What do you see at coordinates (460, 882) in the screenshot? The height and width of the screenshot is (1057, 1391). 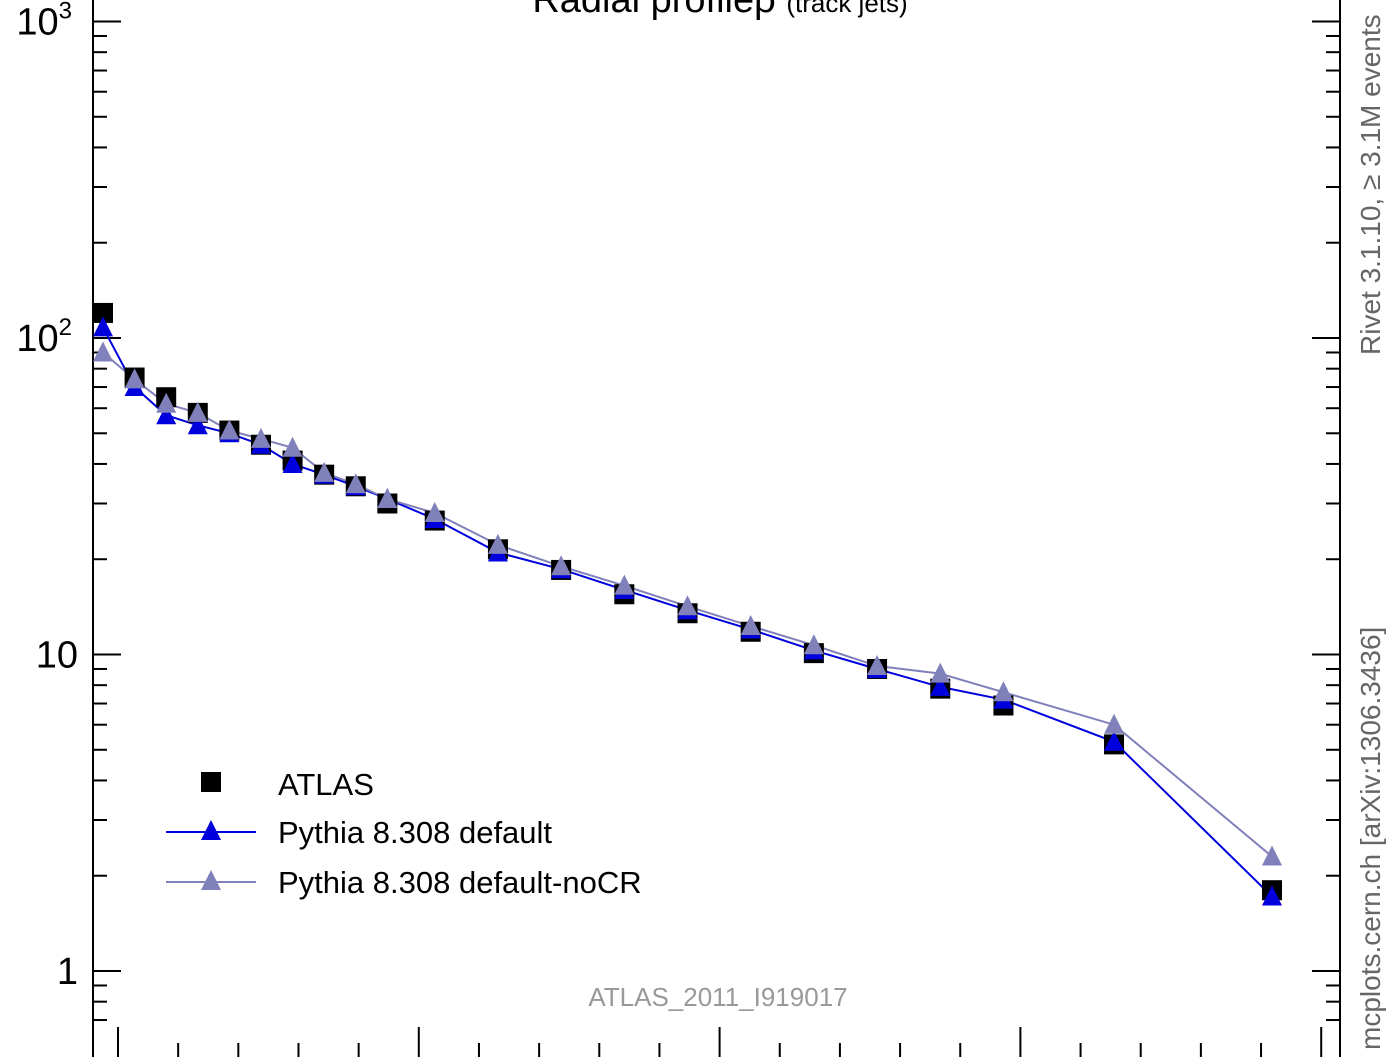 I see `legend-label-nocr: Pythia 8.308 default-noCR` at bounding box center [460, 882].